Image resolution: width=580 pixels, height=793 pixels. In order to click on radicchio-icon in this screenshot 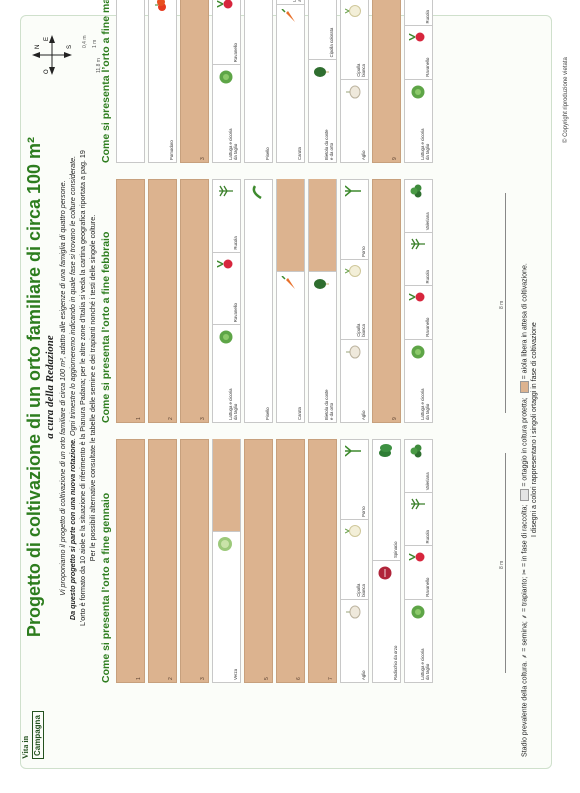, I will do `click(385, 573)`.